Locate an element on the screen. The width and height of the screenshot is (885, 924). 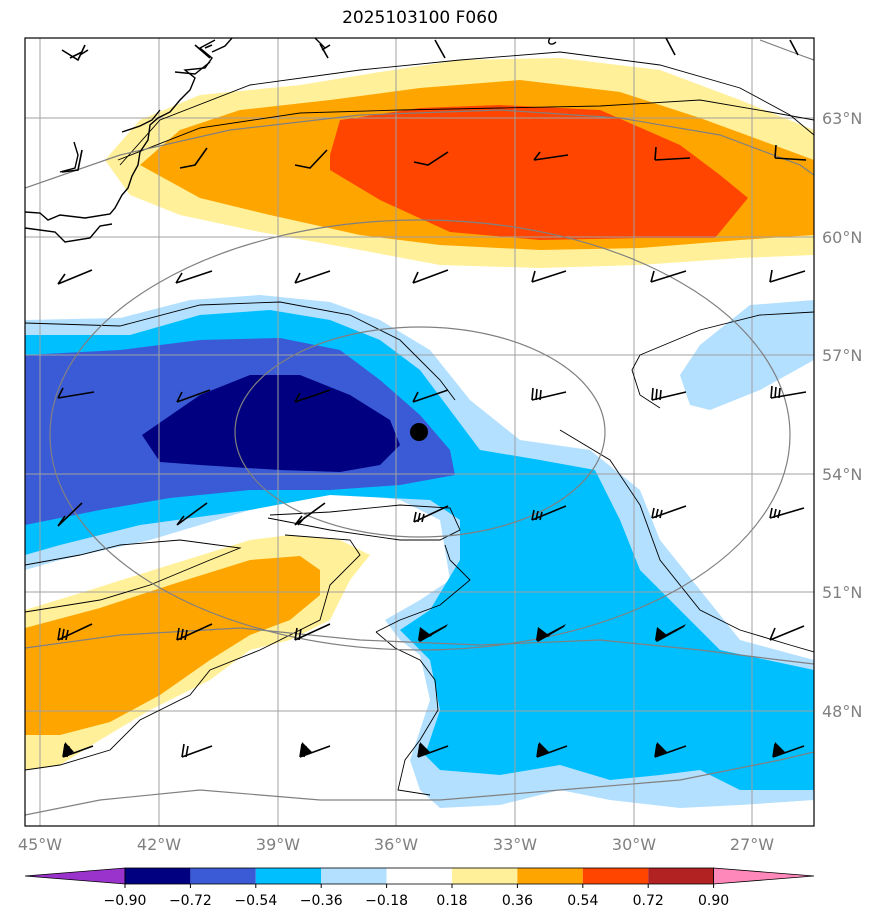
lon-label: 30°W is located at coordinates (634, 844).